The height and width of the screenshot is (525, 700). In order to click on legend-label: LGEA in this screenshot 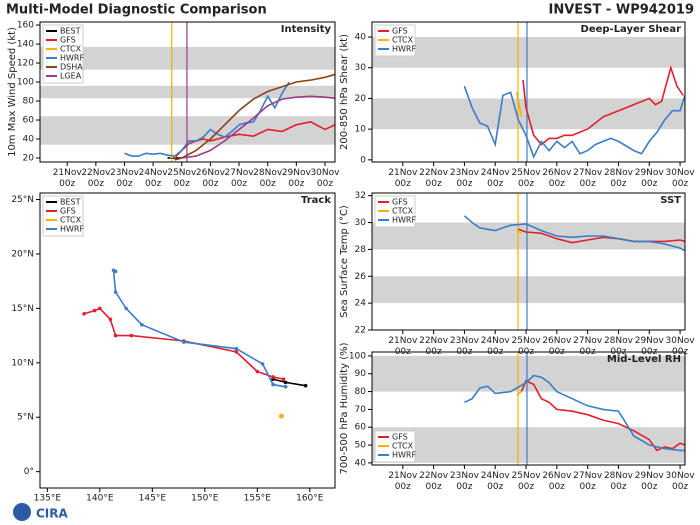, I will do `click(71, 76)`.